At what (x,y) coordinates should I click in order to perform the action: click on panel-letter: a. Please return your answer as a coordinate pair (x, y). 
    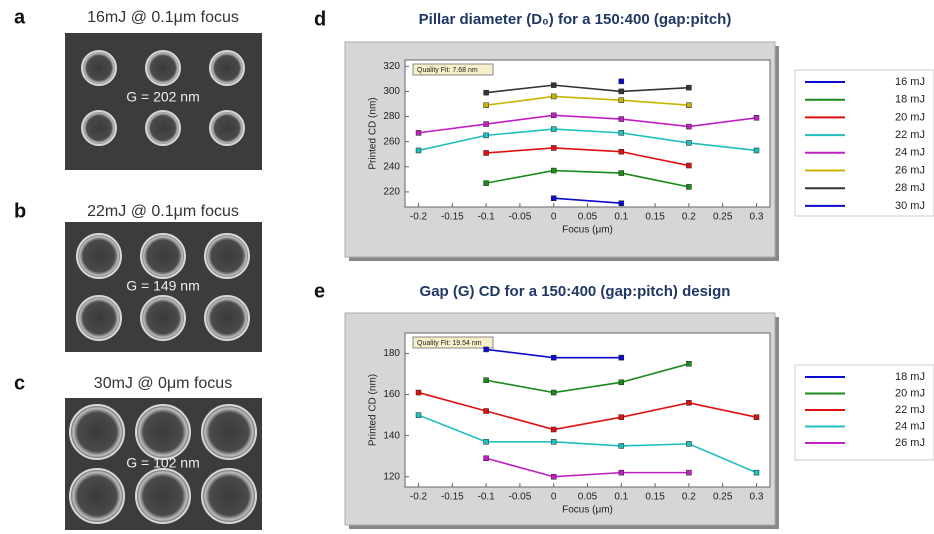
    Looking at the image, I should click on (20, 17).